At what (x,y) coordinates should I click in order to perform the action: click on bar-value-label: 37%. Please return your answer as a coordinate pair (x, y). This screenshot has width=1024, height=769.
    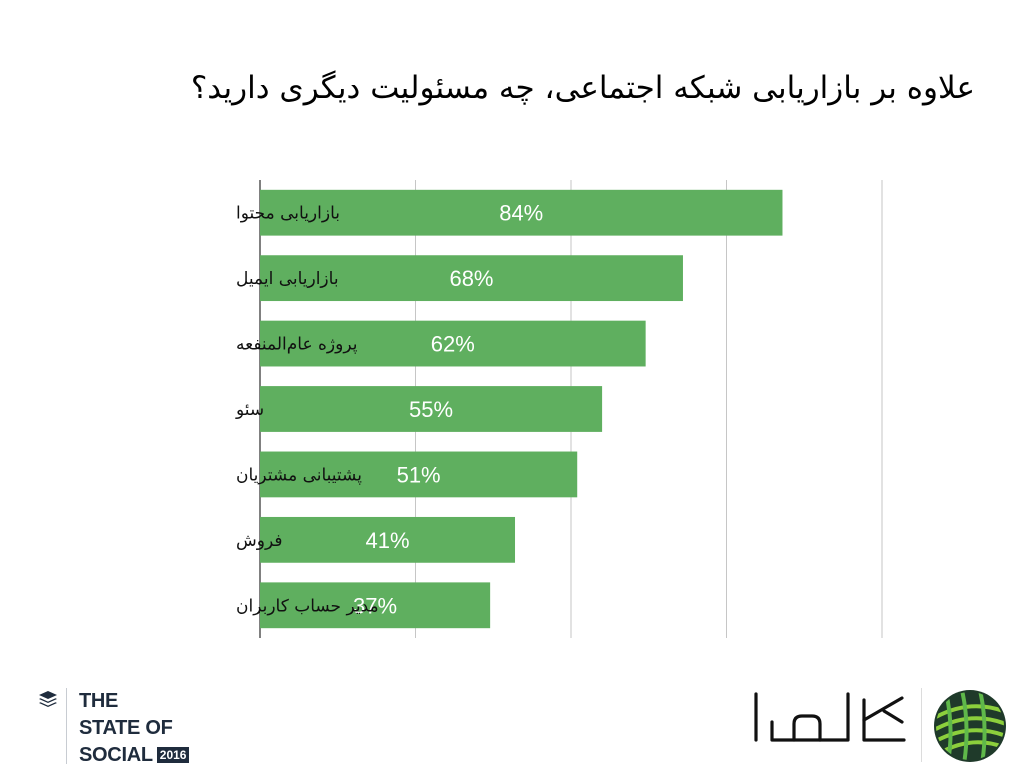
    Looking at the image, I should click on (375, 605).